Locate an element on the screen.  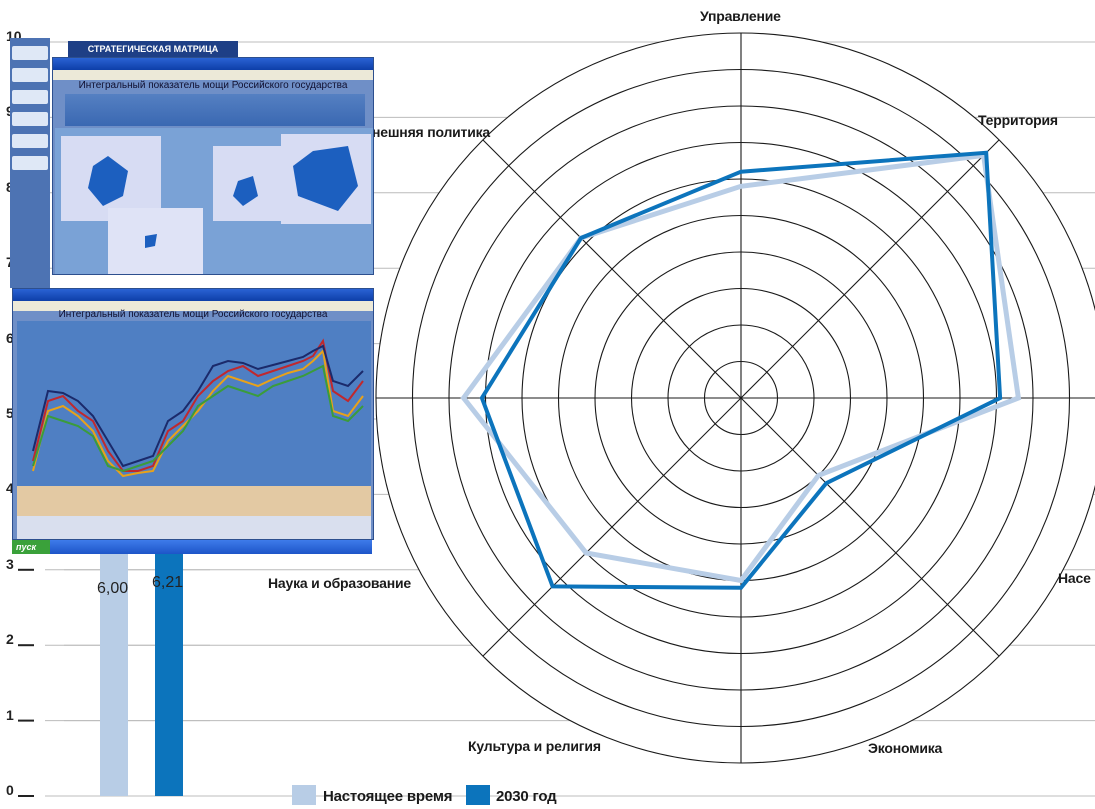
bar-value-label-current: 6,00 is located at coordinates (113, 588).